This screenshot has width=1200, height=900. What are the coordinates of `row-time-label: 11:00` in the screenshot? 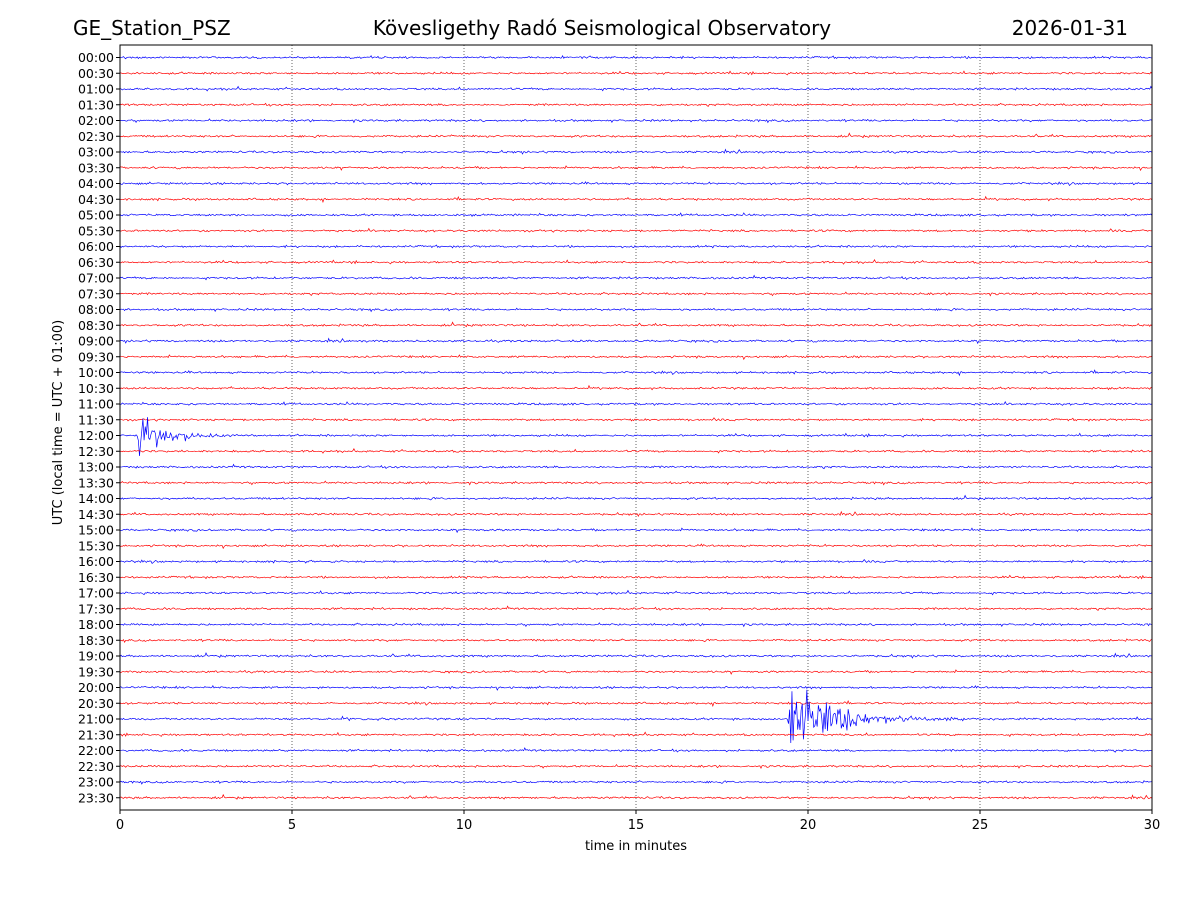 It's located at (96, 404).